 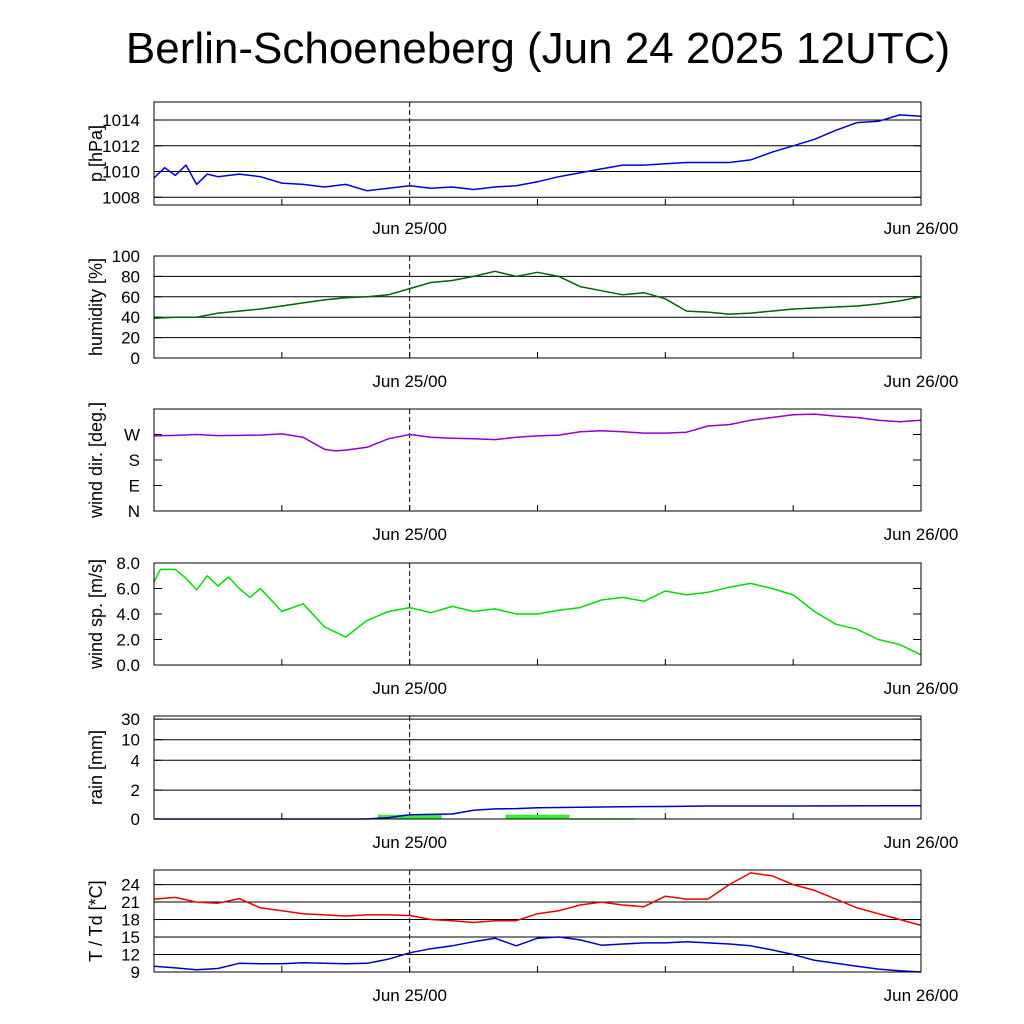 What do you see at coordinates (128, 614) in the screenshot?
I see `y-tick-label: 4.0` at bounding box center [128, 614].